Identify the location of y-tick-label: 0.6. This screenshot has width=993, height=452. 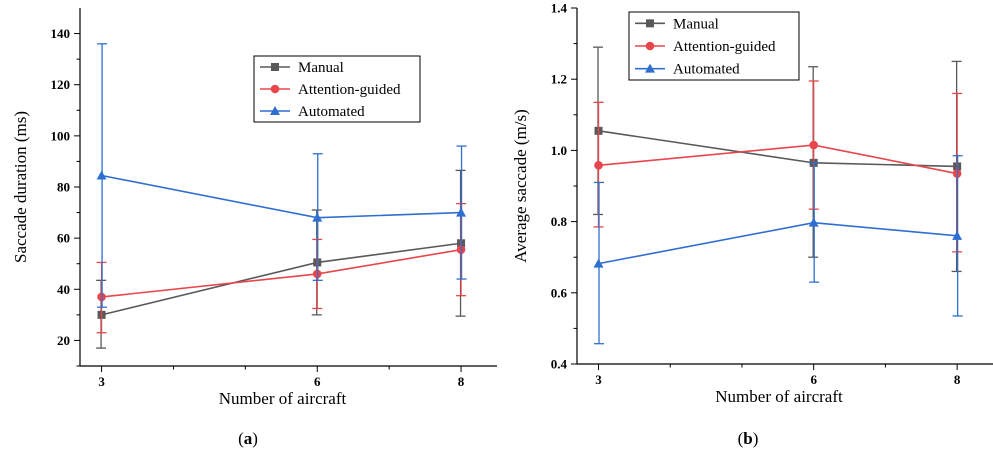
(559, 292).